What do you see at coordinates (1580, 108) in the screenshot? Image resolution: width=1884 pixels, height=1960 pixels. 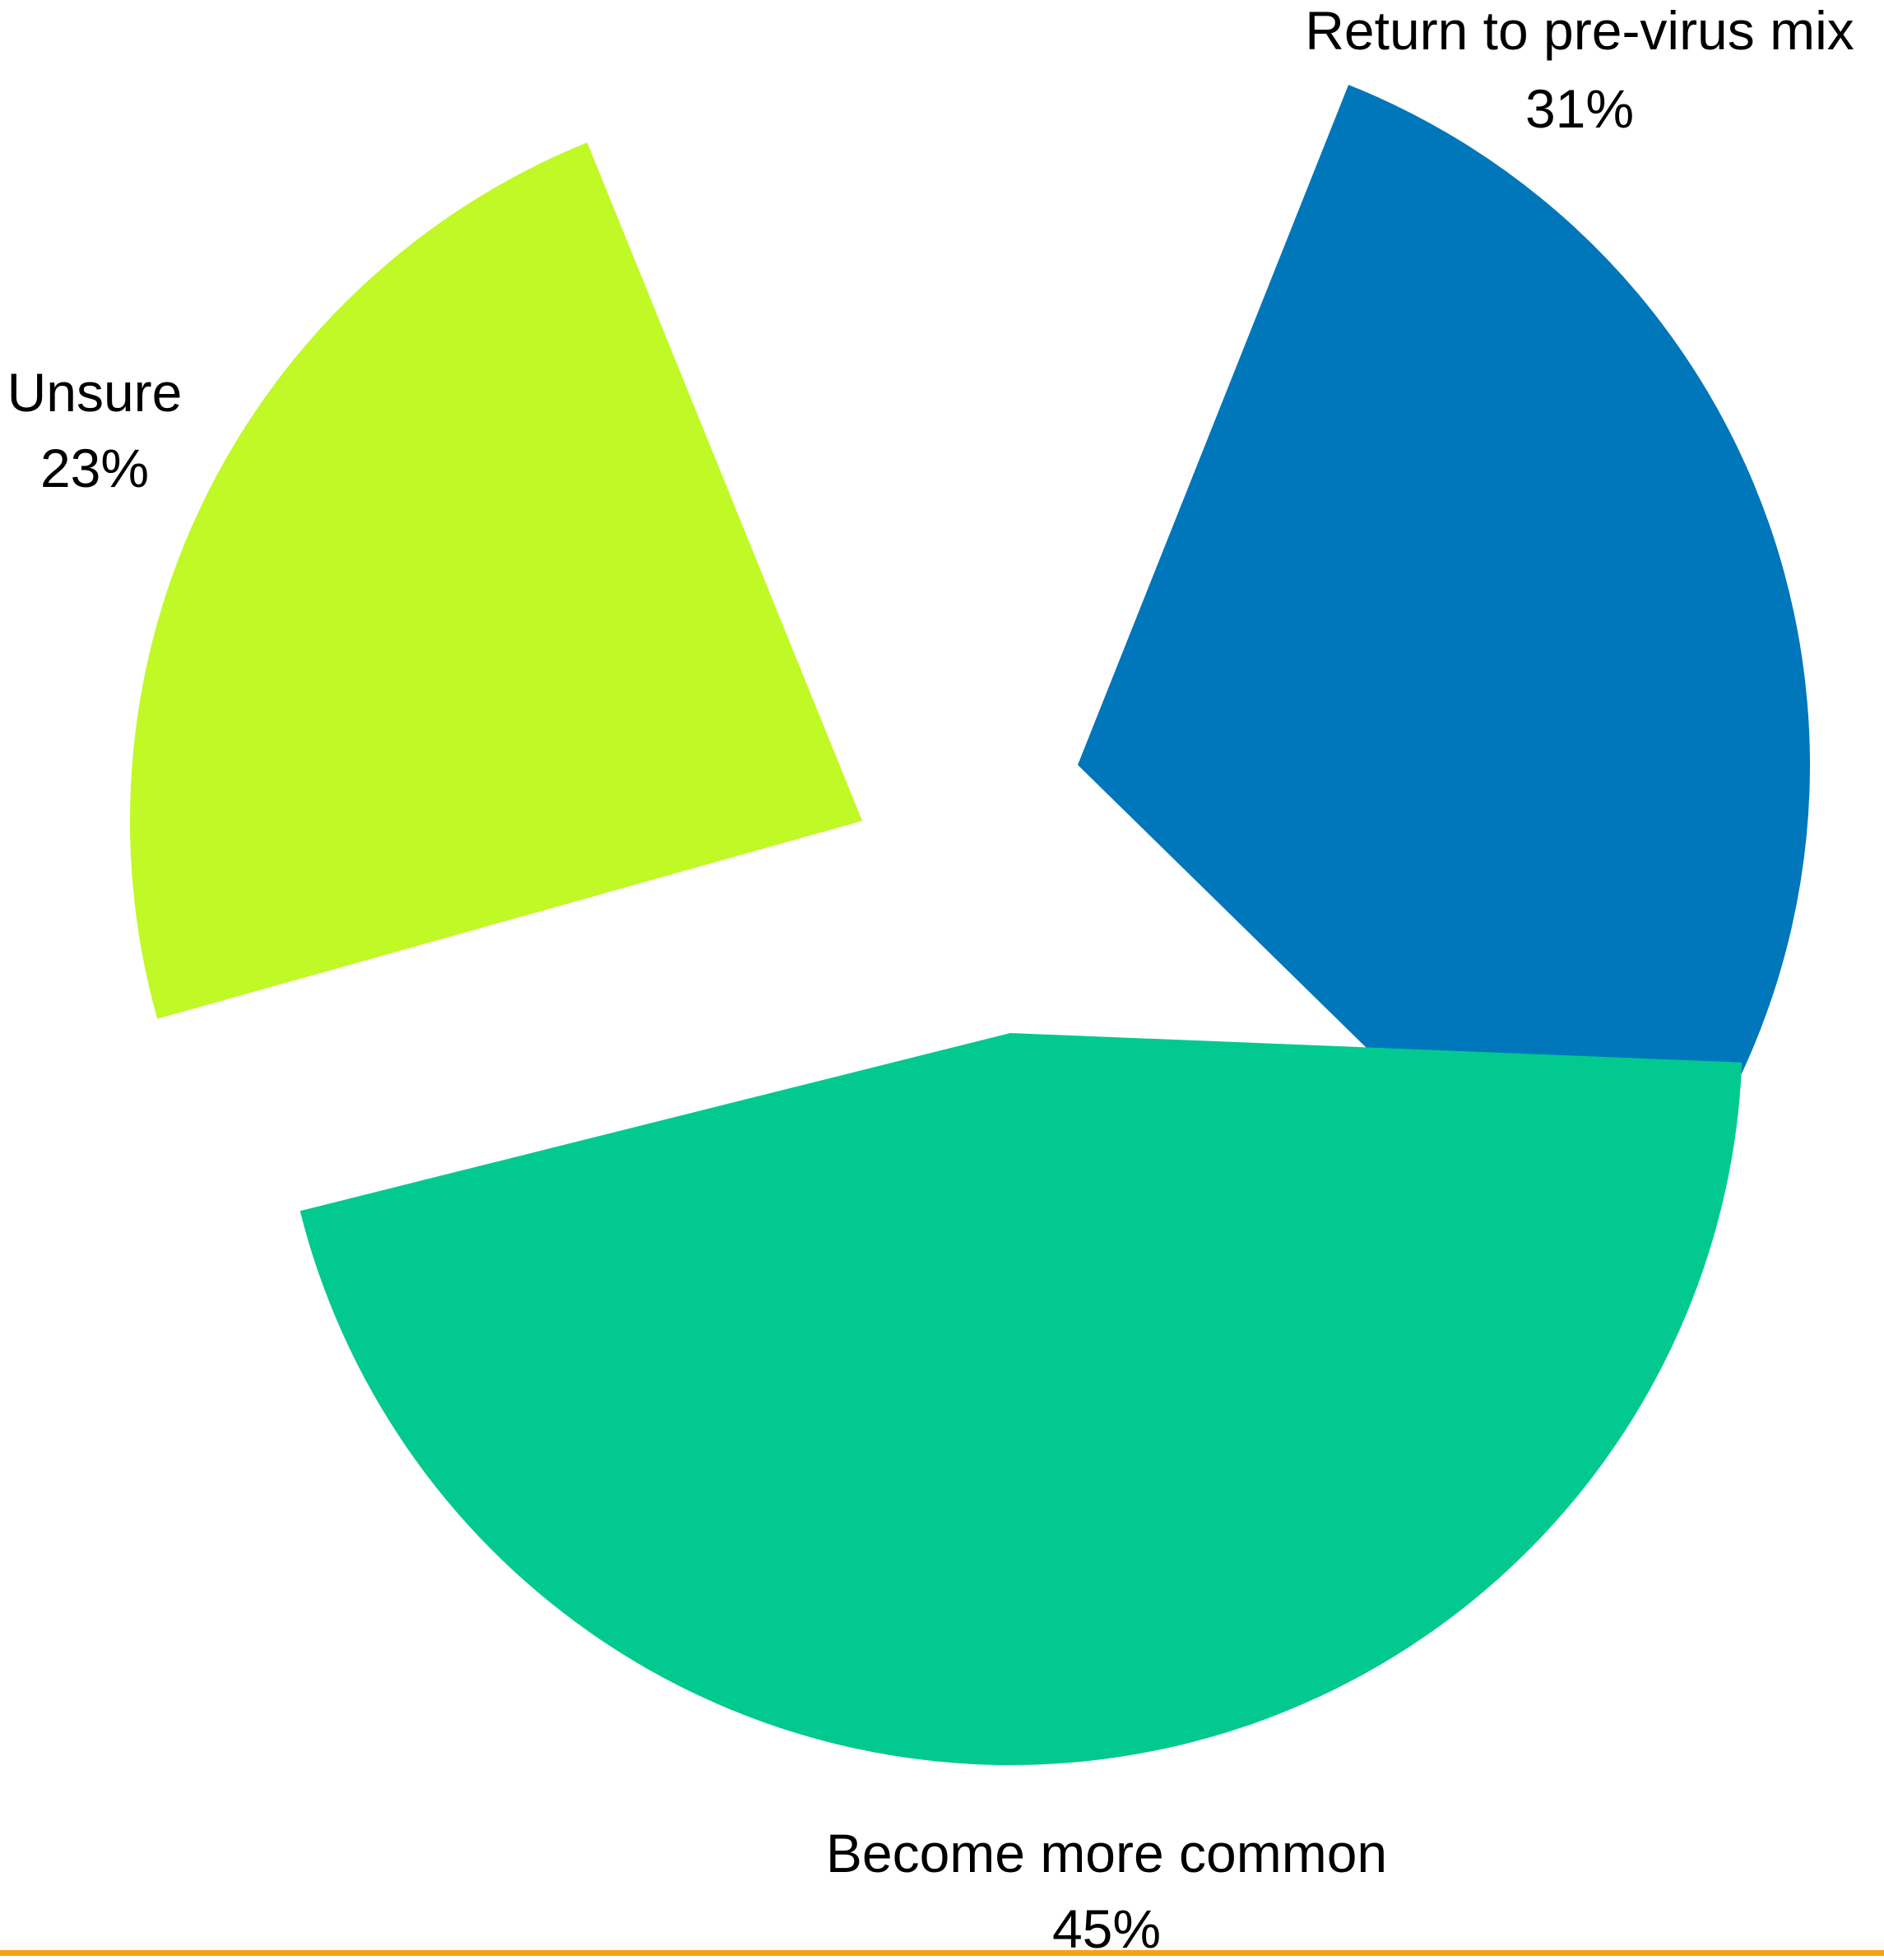 I see `slice-percent-return-to-pre-virus-mix: 31%` at bounding box center [1580, 108].